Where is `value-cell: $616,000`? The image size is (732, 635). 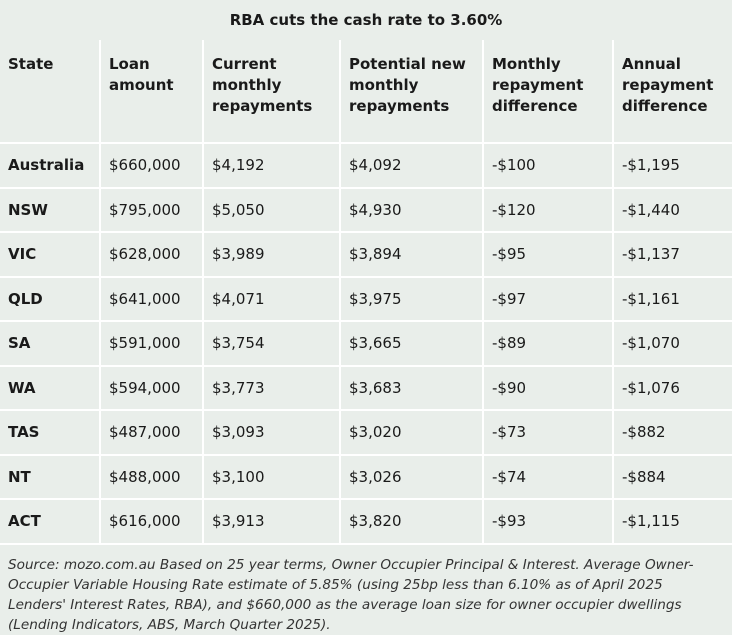 value-cell: $616,000 is located at coordinates (151, 521).